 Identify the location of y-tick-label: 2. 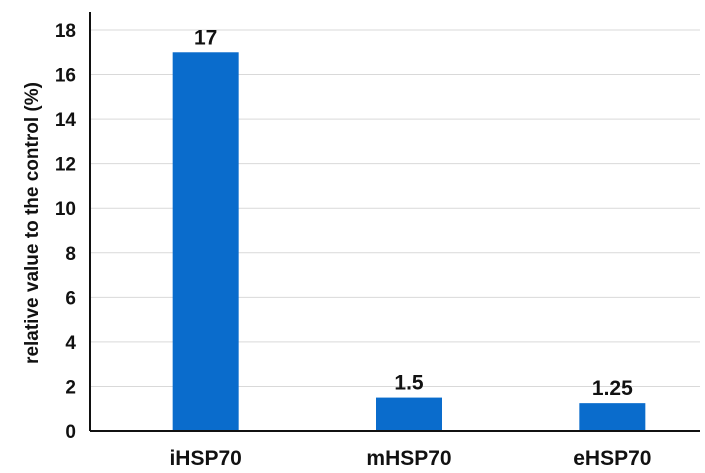
(70, 387).